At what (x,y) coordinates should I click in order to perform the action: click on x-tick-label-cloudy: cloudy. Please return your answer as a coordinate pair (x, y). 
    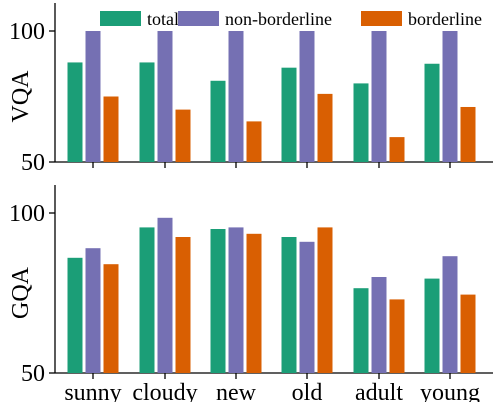
    Looking at the image, I should click on (164, 391).